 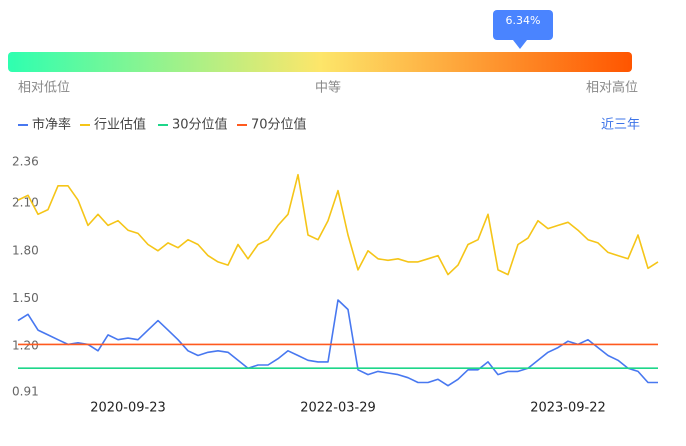 I want to click on legend-label: 行业估值, so click(x=120, y=125).